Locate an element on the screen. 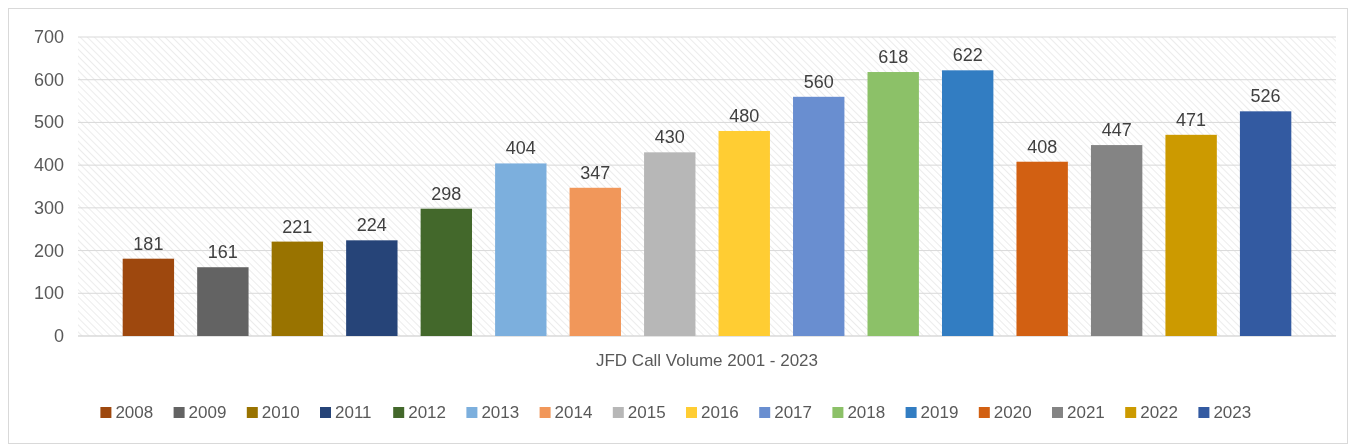  y-tick-label: 300 is located at coordinates (48, 207).